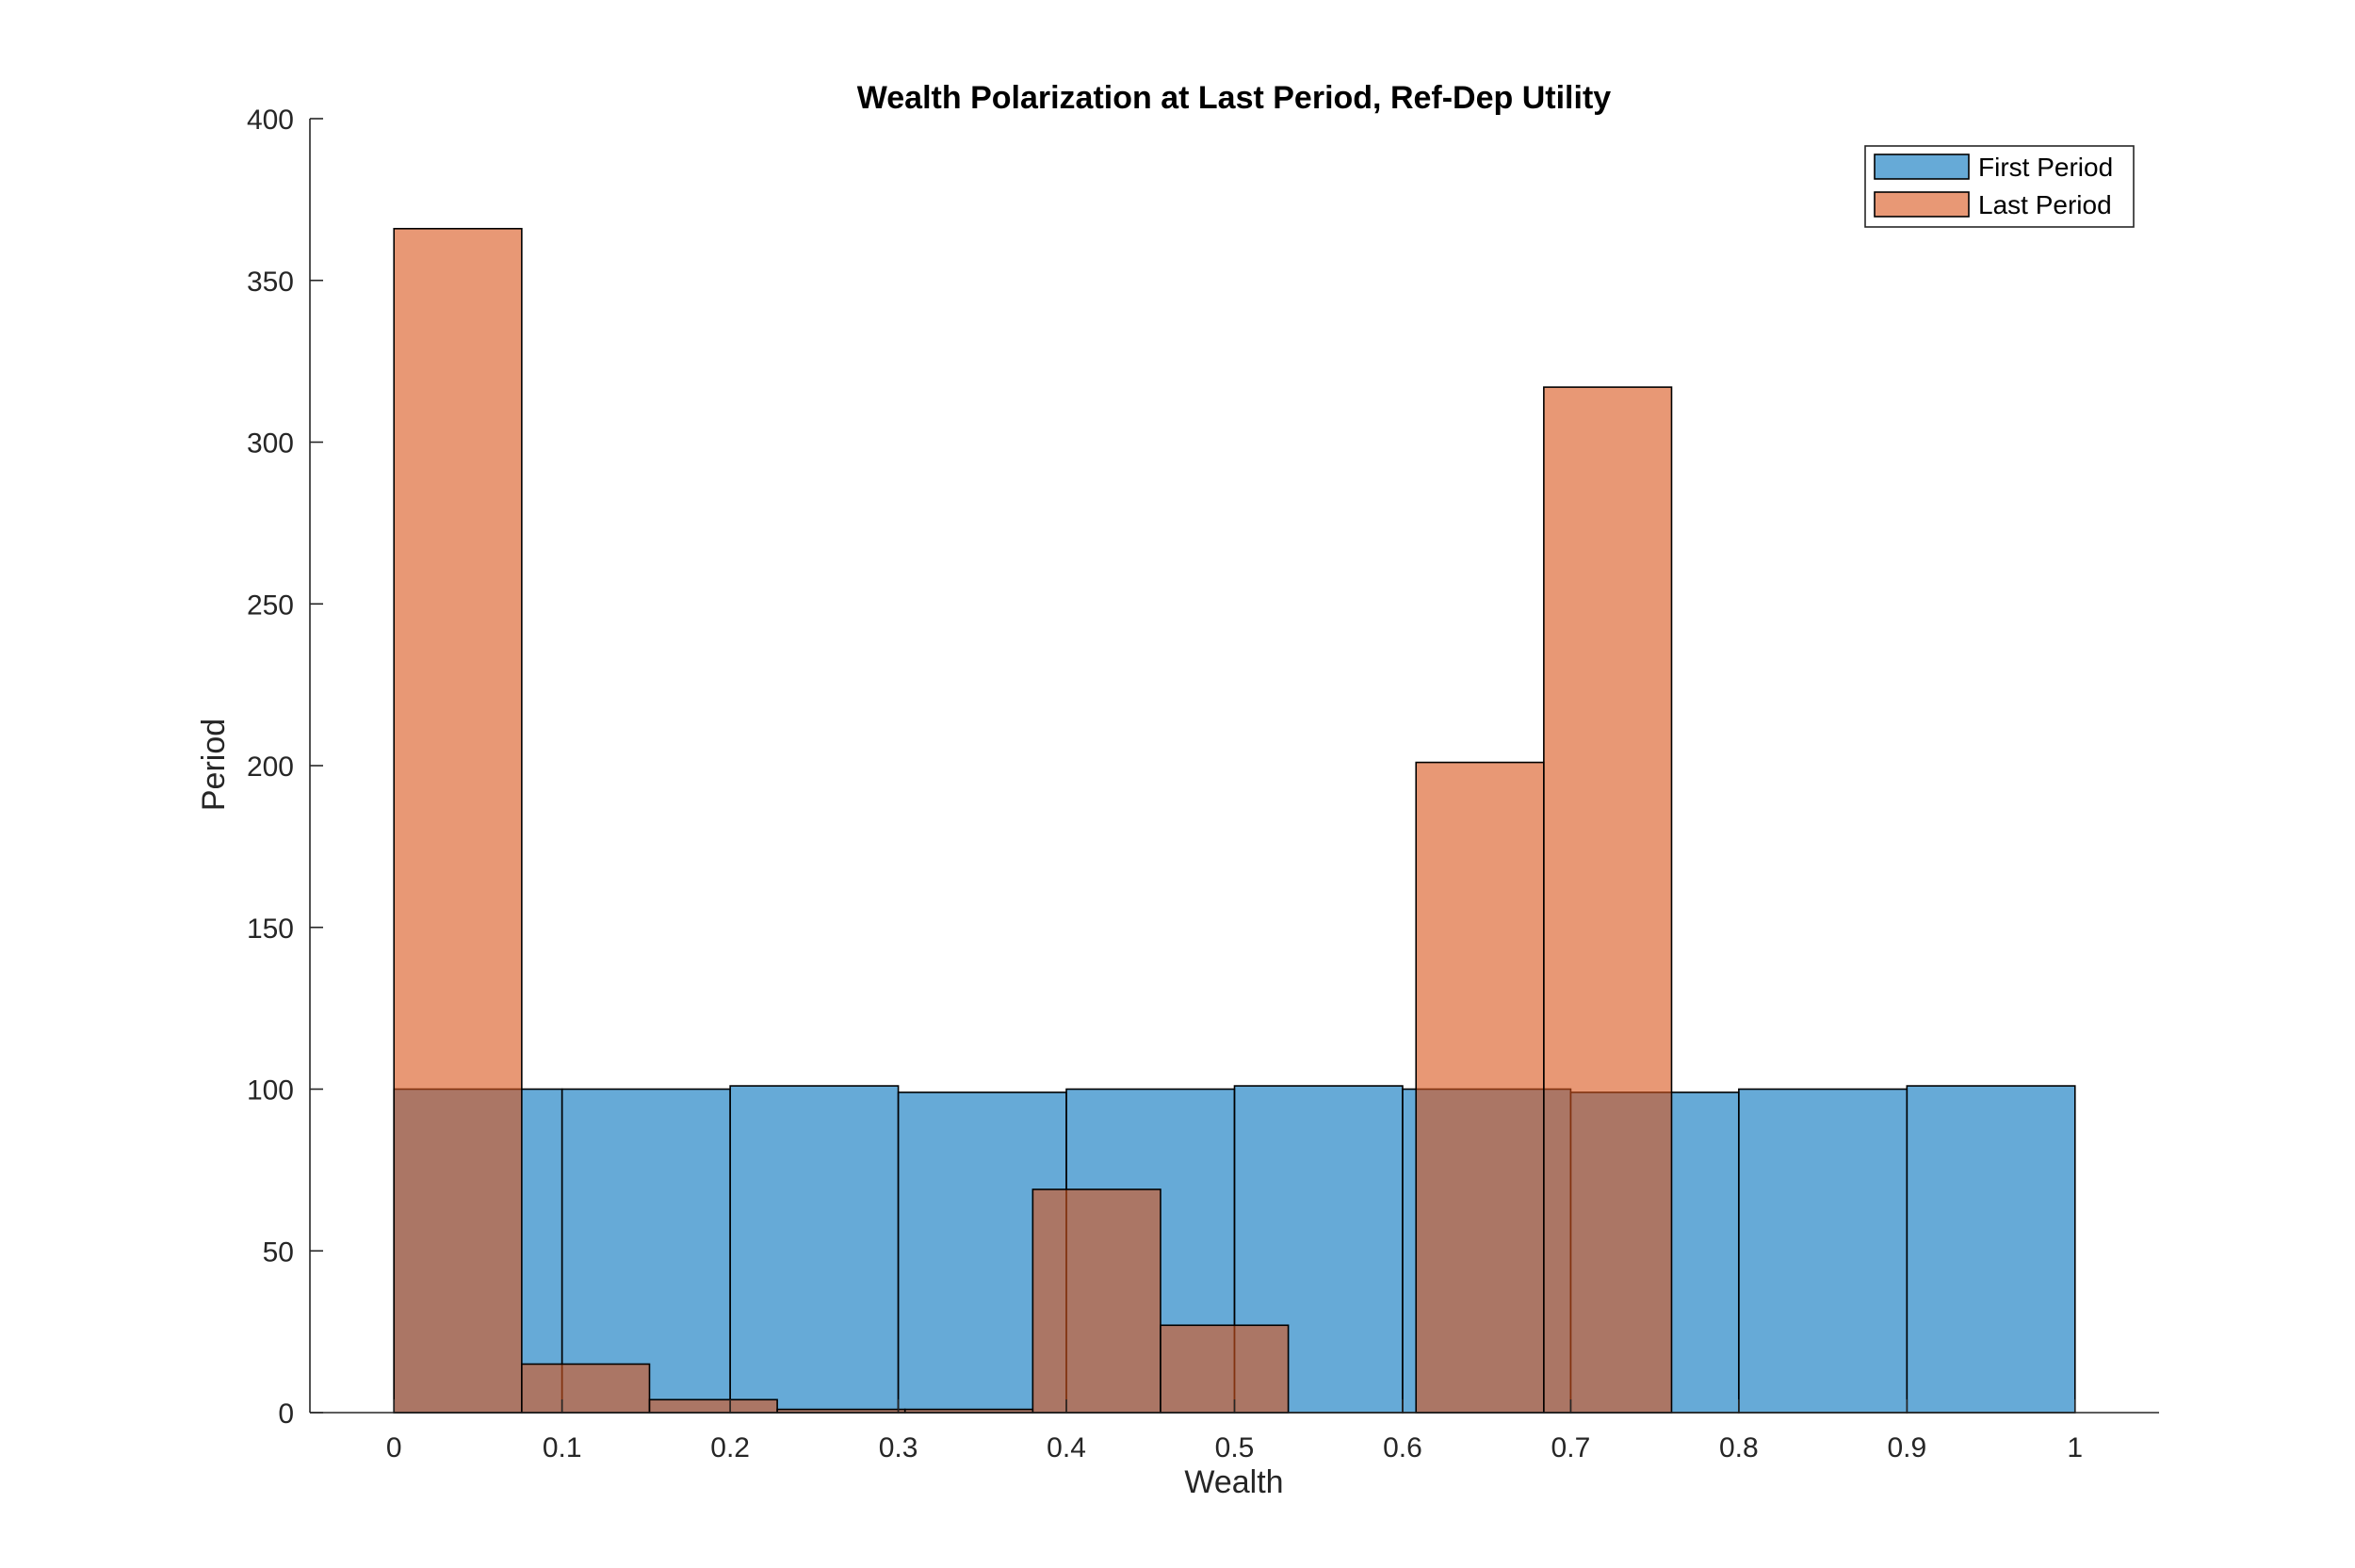  Describe the element at coordinates (278, 1252) in the screenshot. I see `y-tick-label: 50` at that location.